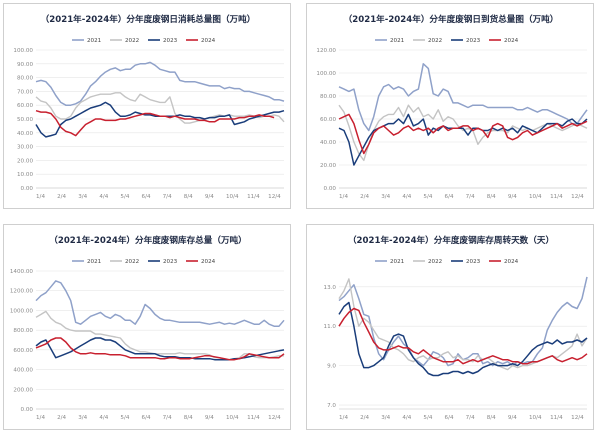  Describe the element at coordinates (148, 240) in the screenshot. I see `chart-title: （2021年-2024年）分年度废钢库存总量（万吨）` at that location.